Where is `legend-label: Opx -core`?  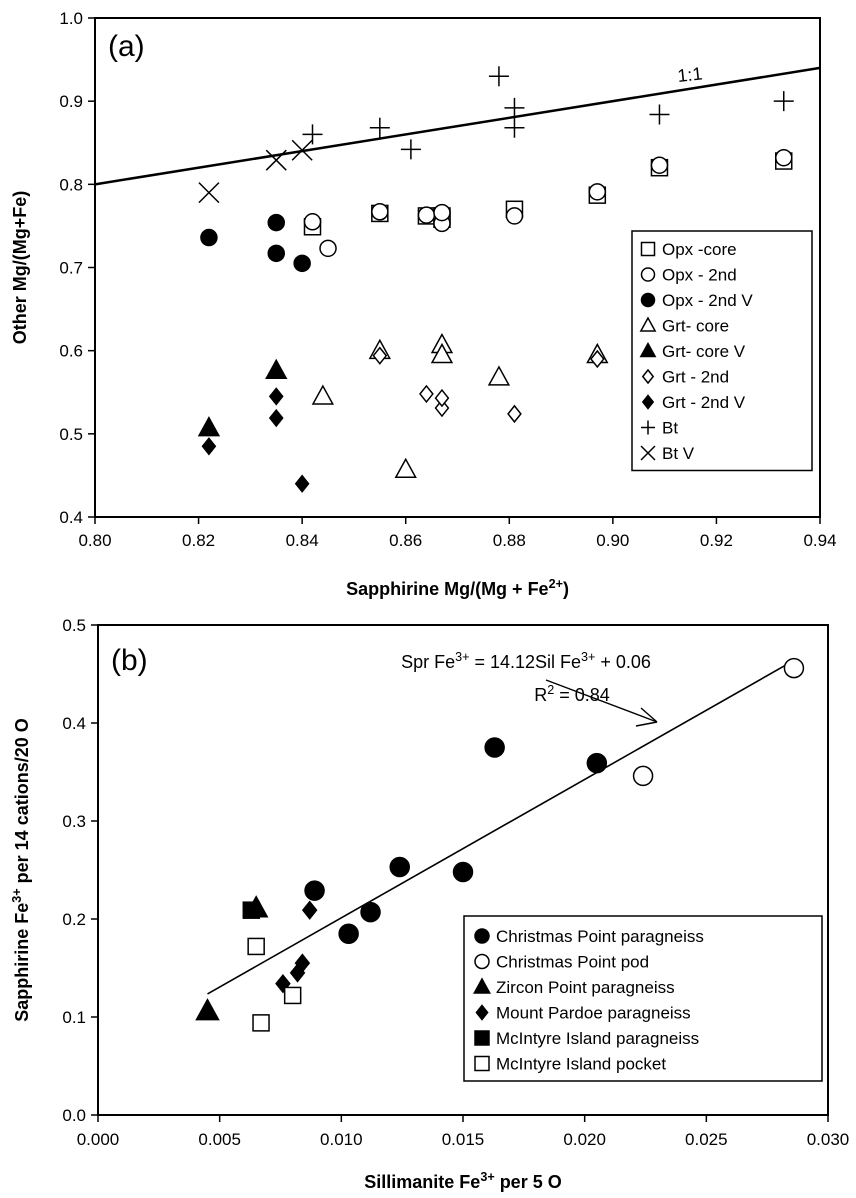 legend-label: Opx -core is located at coordinates (699, 249).